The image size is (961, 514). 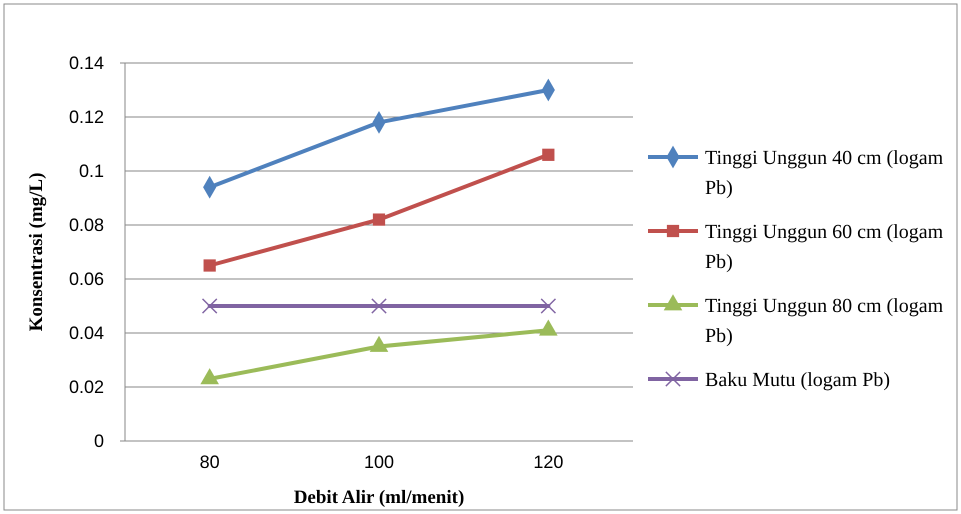 I want to click on y-axis-title: Konsentrasi (mg/L), so click(x=36, y=252).